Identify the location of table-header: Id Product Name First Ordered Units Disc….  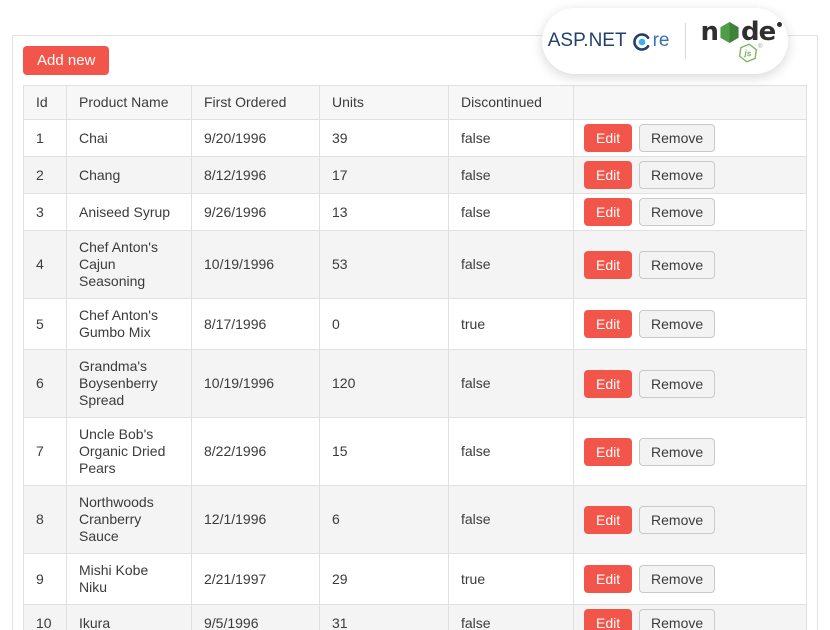
(415, 102).